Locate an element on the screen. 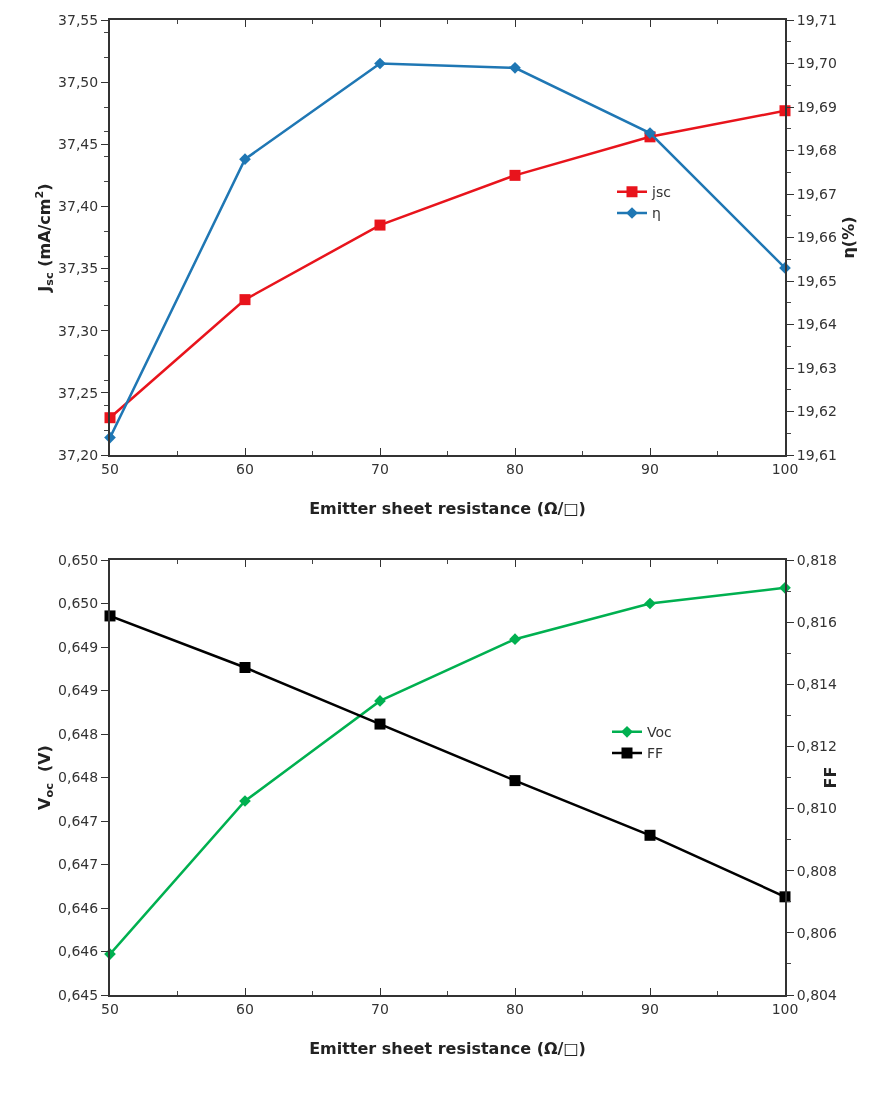 This screenshot has width=895, height=1097. y2-tick-label: 19,70 is located at coordinates (816, 63).